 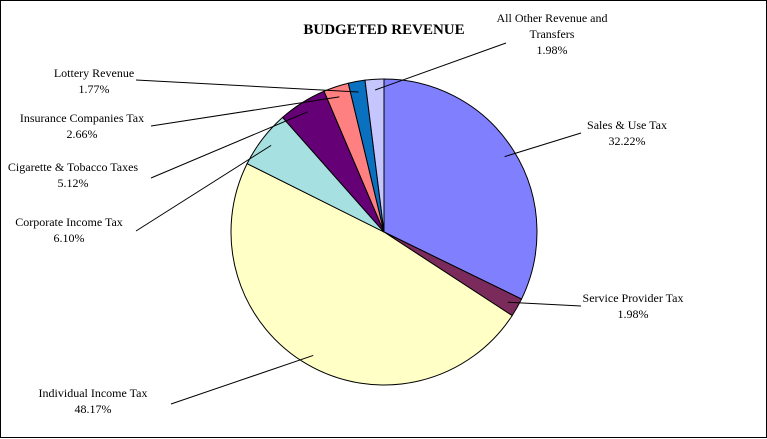 What do you see at coordinates (82, 118) in the screenshot?
I see `slice-category-label-6: Insurance Companies Tax` at bounding box center [82, 118].